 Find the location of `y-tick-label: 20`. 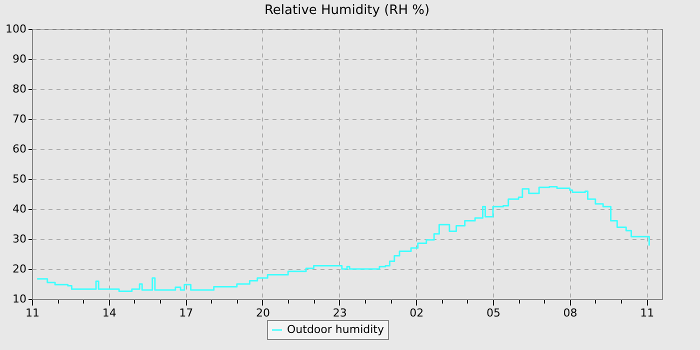

y-tick-label: 20 is located at coordinates (19, 269).